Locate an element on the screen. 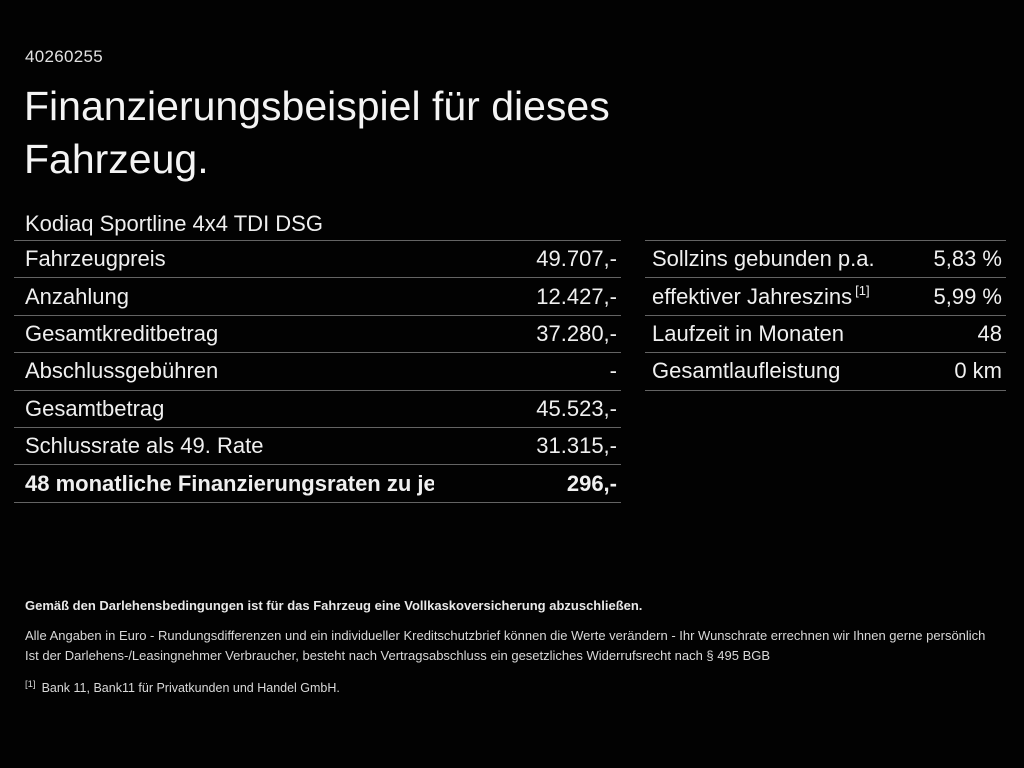  row-label: effektiver Jahreszins [1] is located at coordinates (767, 296).